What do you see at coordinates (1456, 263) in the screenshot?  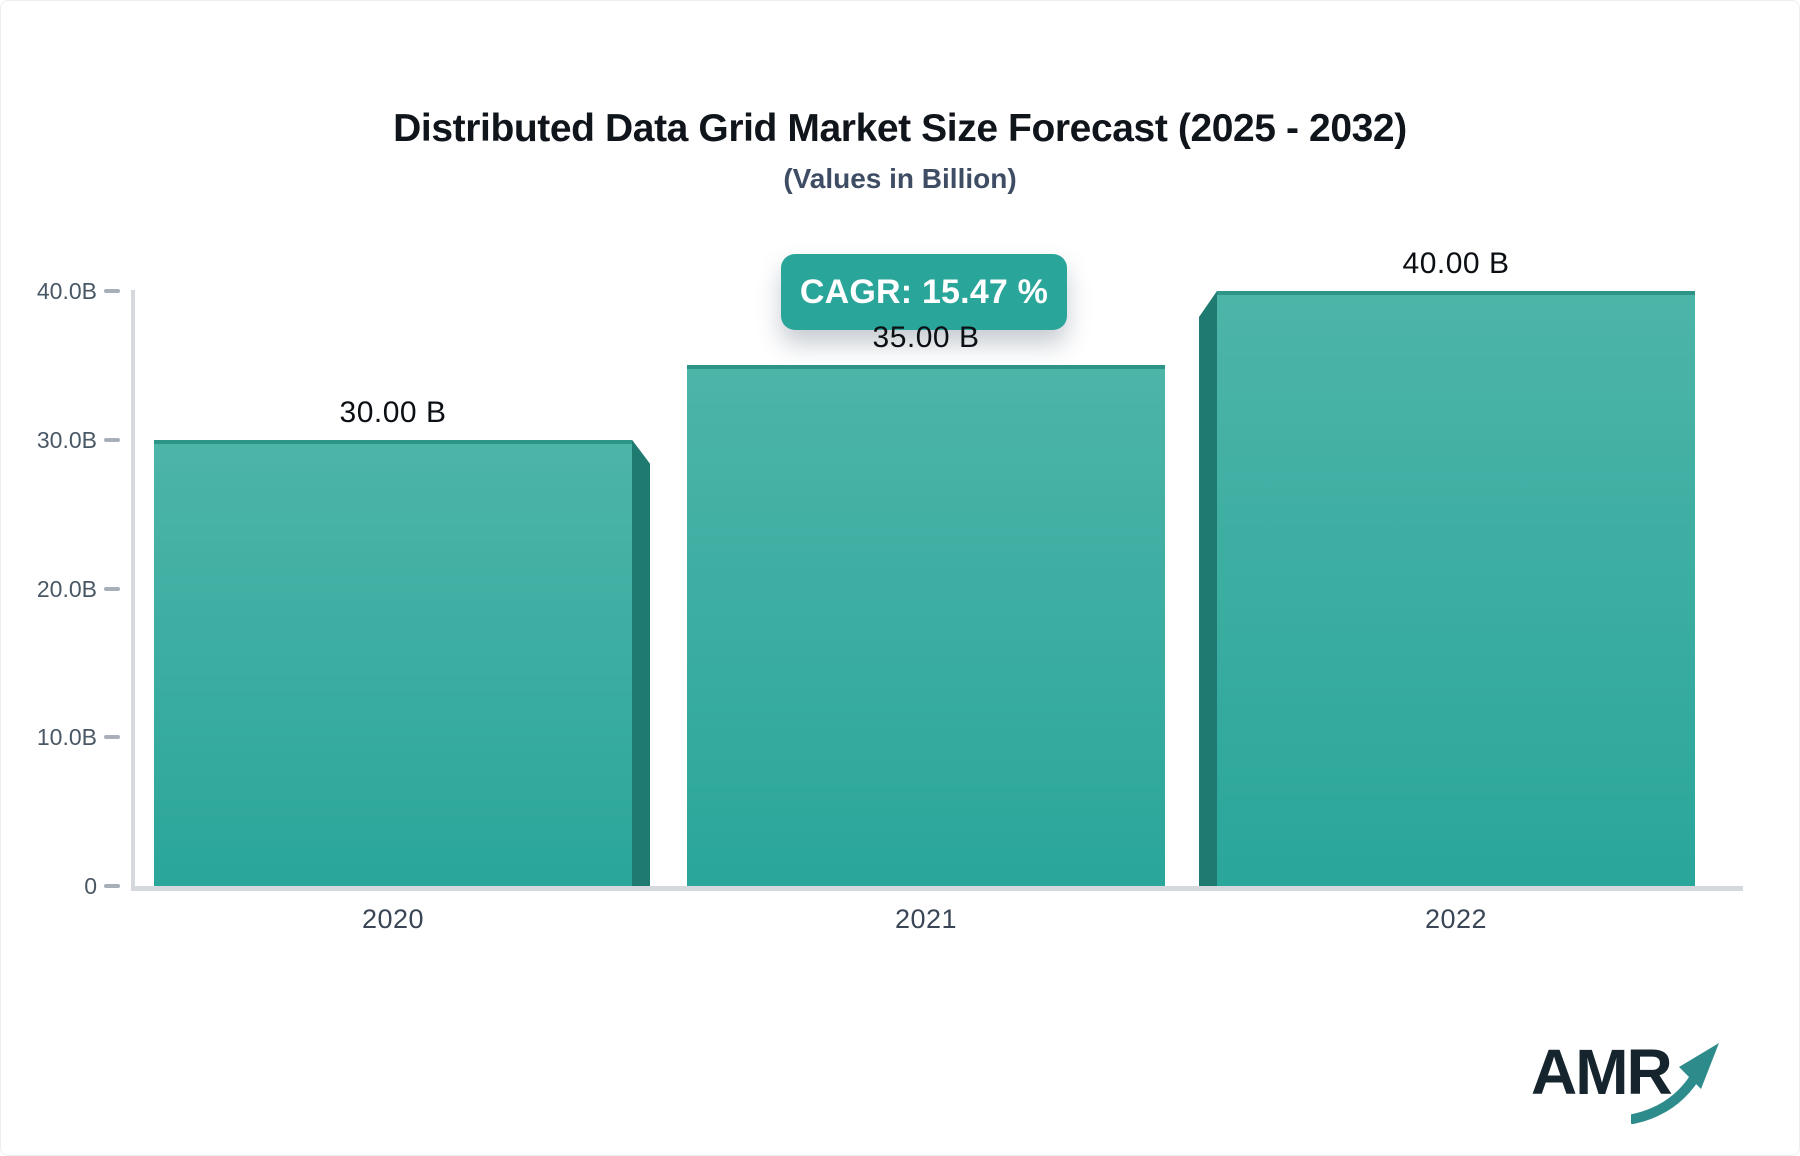 I see `bar-value-label: 40.00 B` at bounding box center [1456, 263].